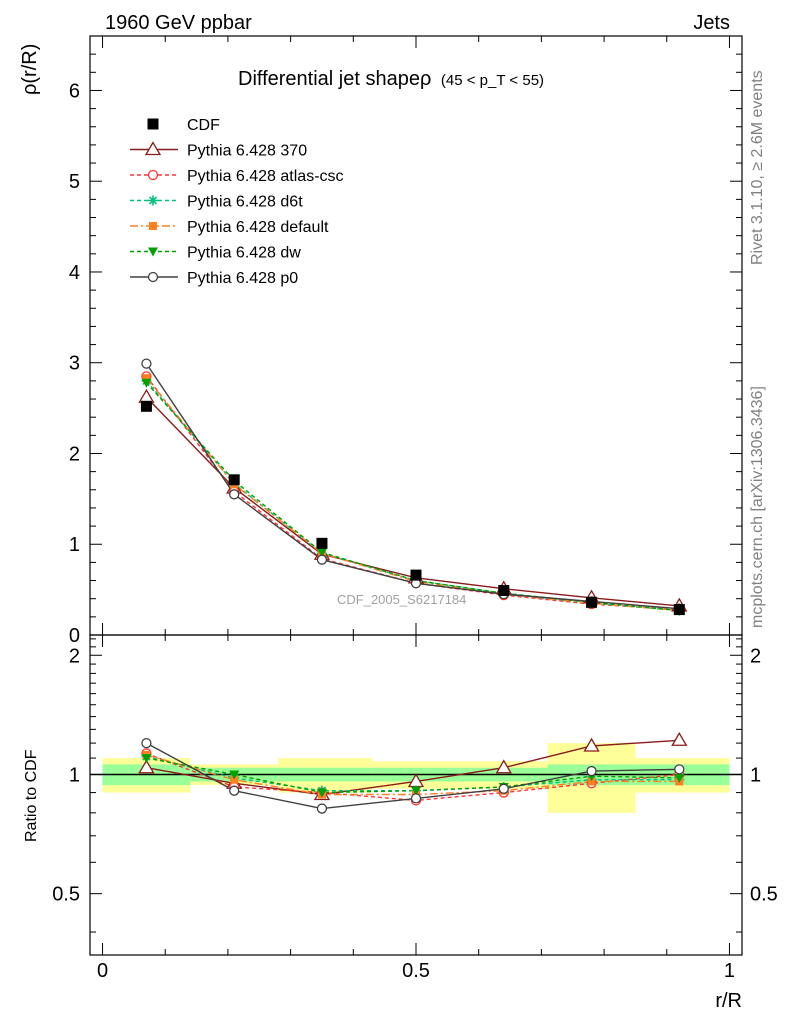  What do you see at coordinates (74, 364) in the screenshot?
I see `y-tick-label: 3` at bounding box center [74, 364].